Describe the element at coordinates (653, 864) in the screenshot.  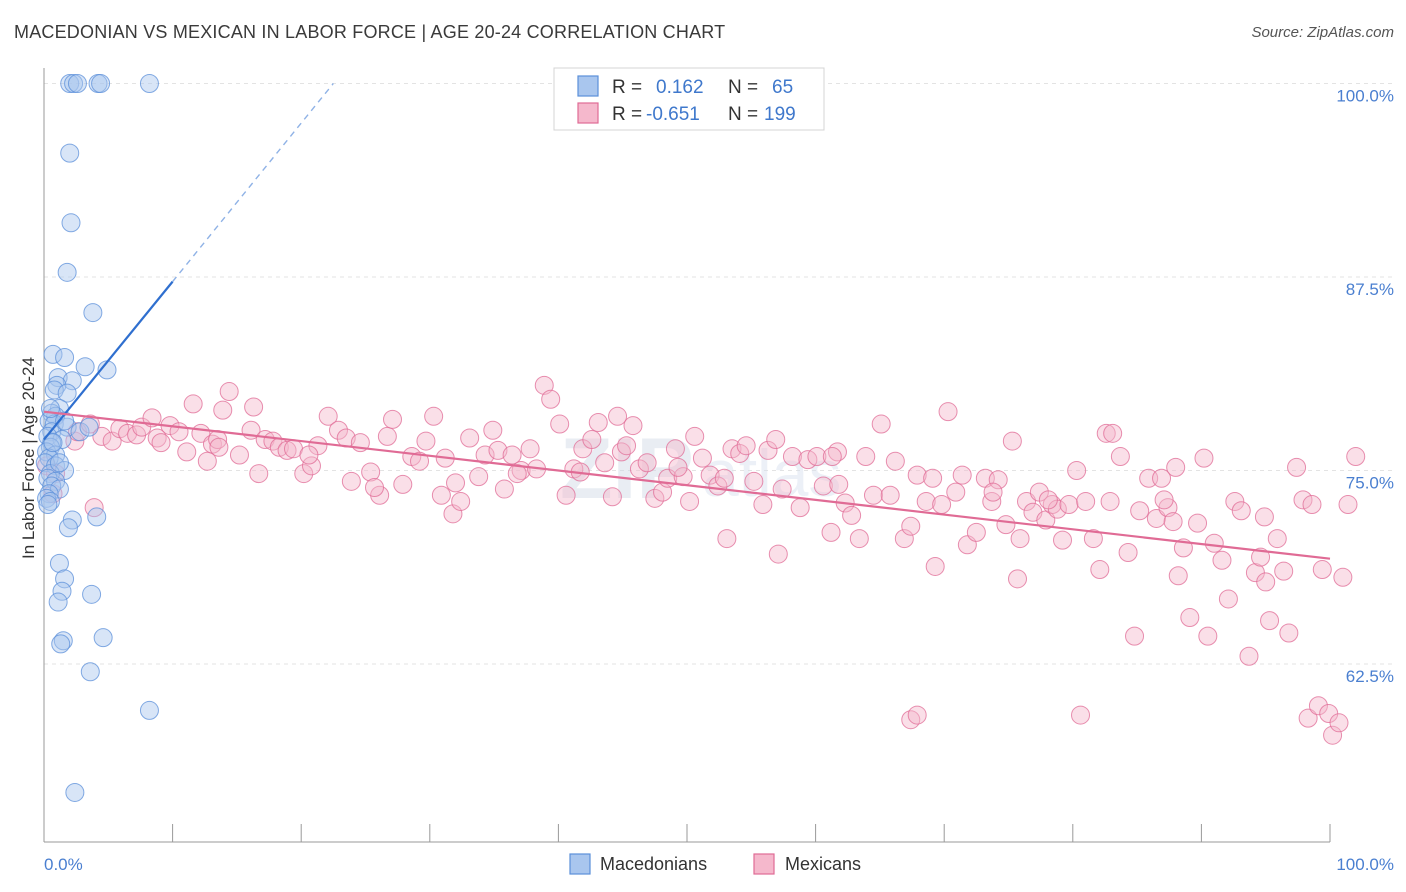
I see `bottom-legend-label-macedonians: Macedonians` at that location.